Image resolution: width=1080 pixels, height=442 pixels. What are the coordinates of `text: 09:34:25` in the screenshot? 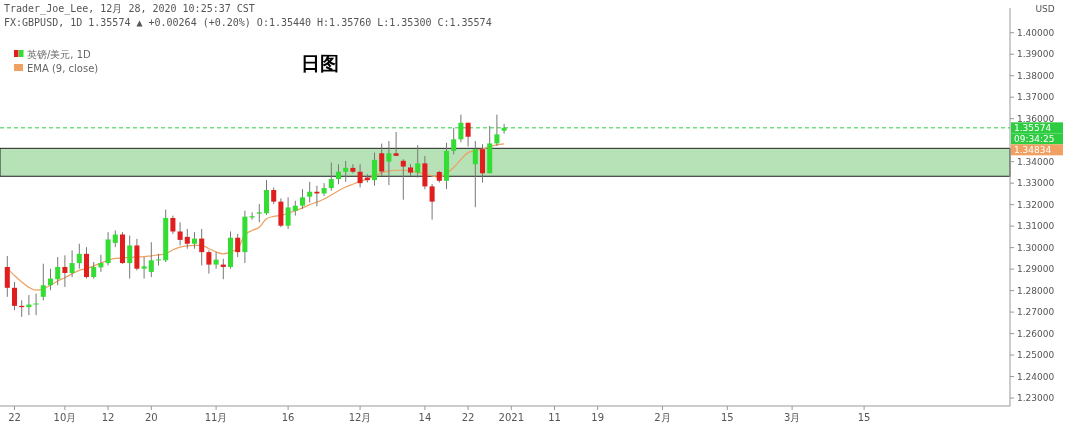 It's located at (1034, 138).